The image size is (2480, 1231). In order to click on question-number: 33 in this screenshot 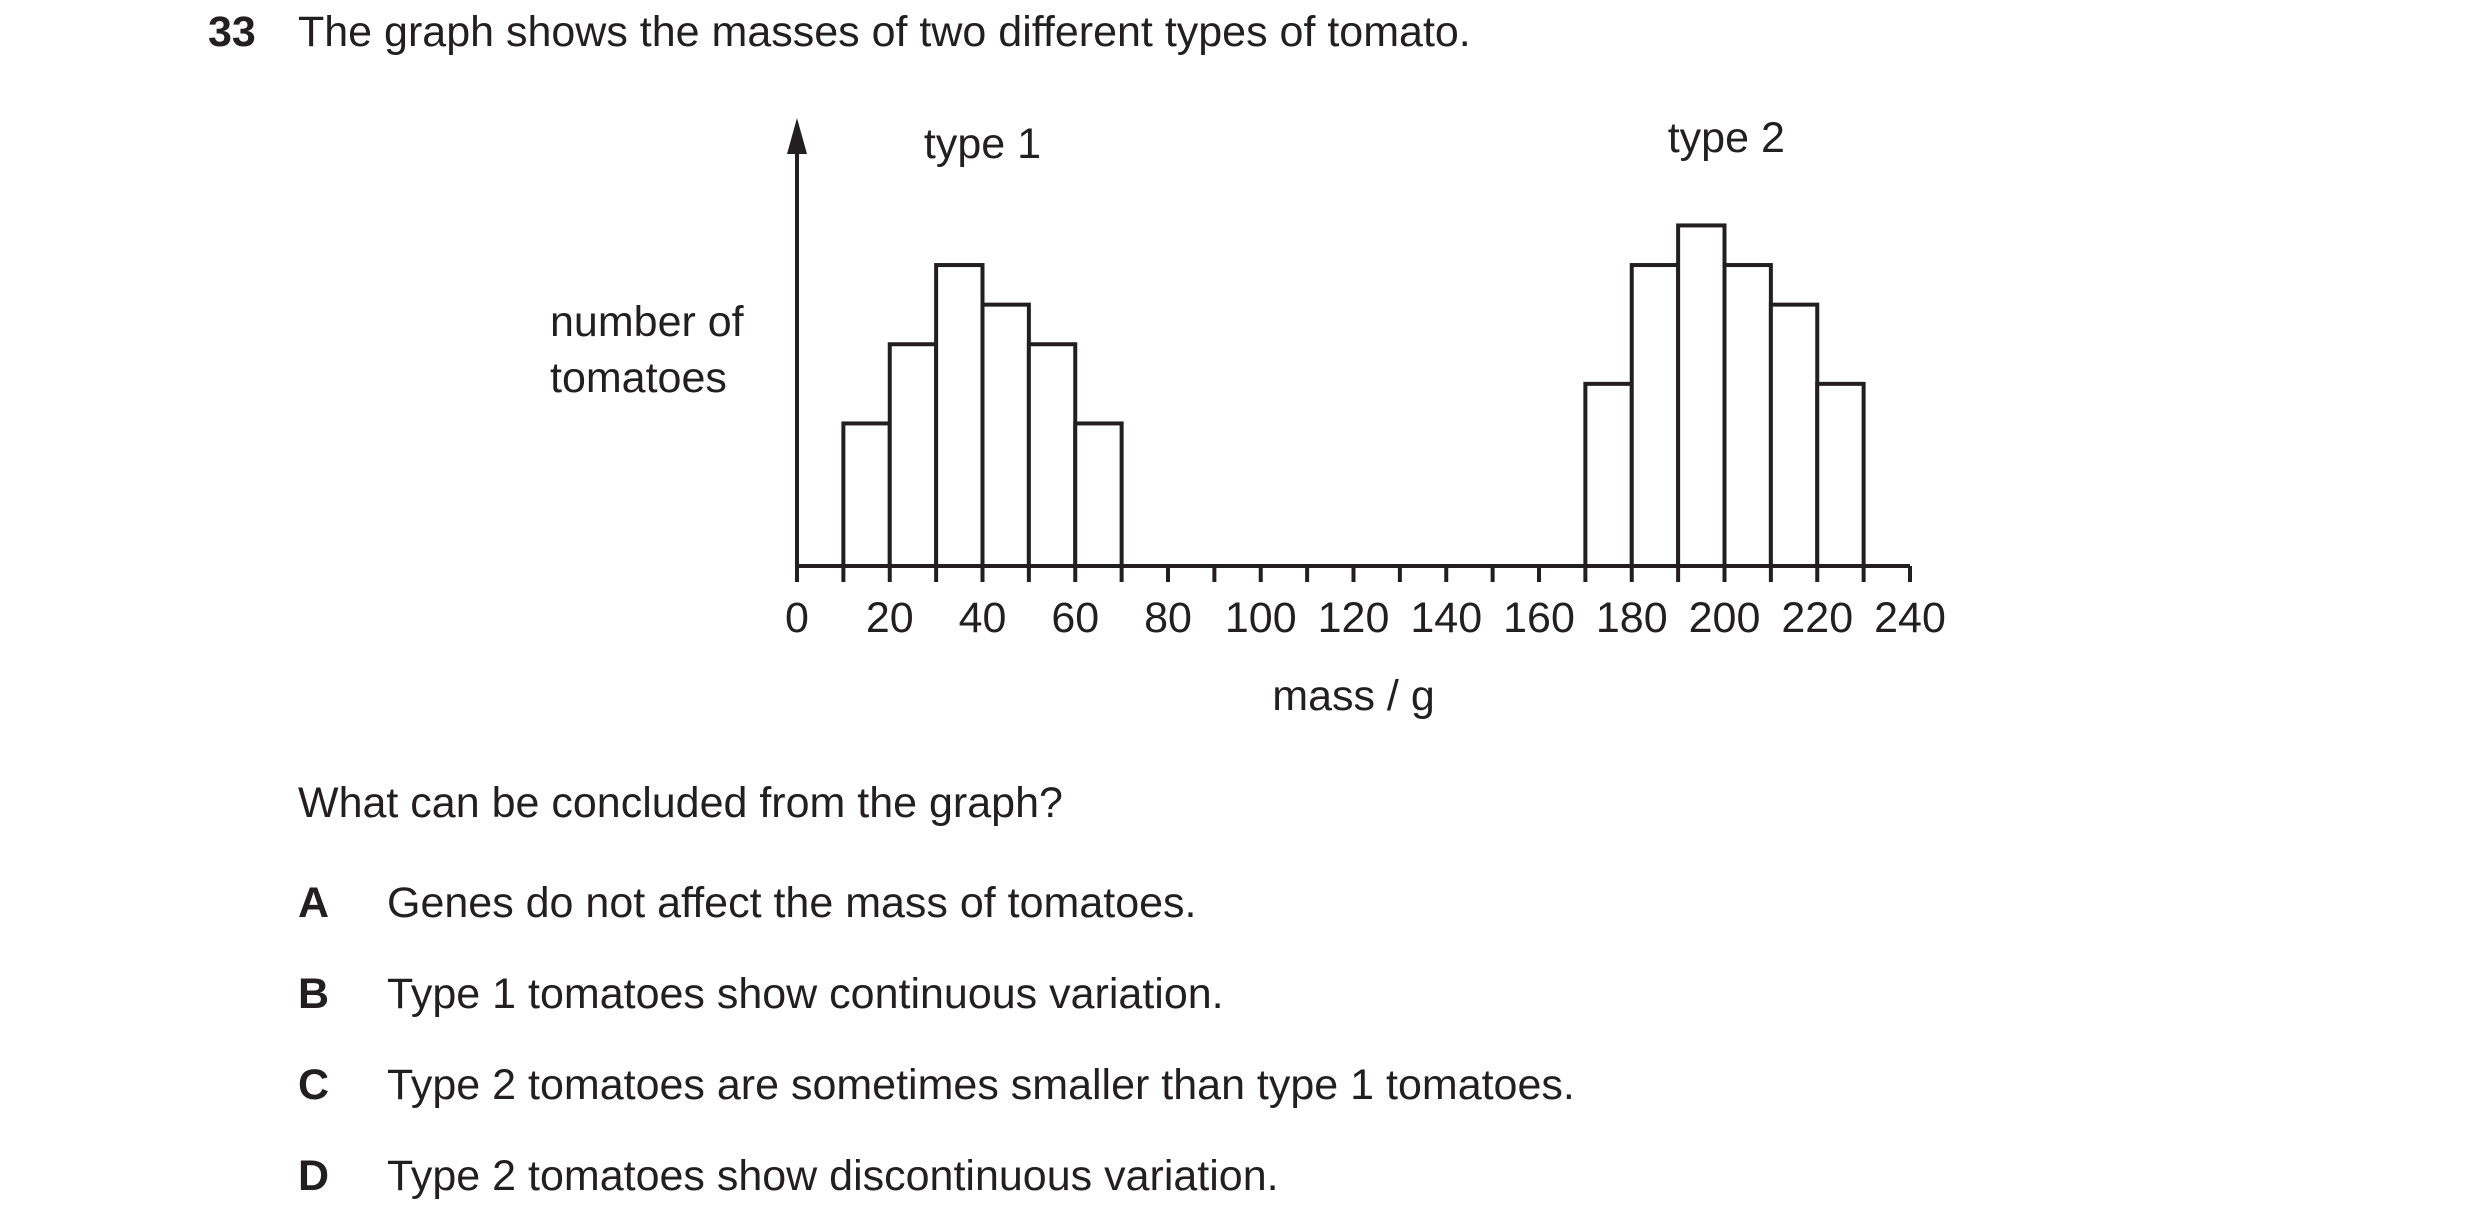, I will do `click(232, 32)`.